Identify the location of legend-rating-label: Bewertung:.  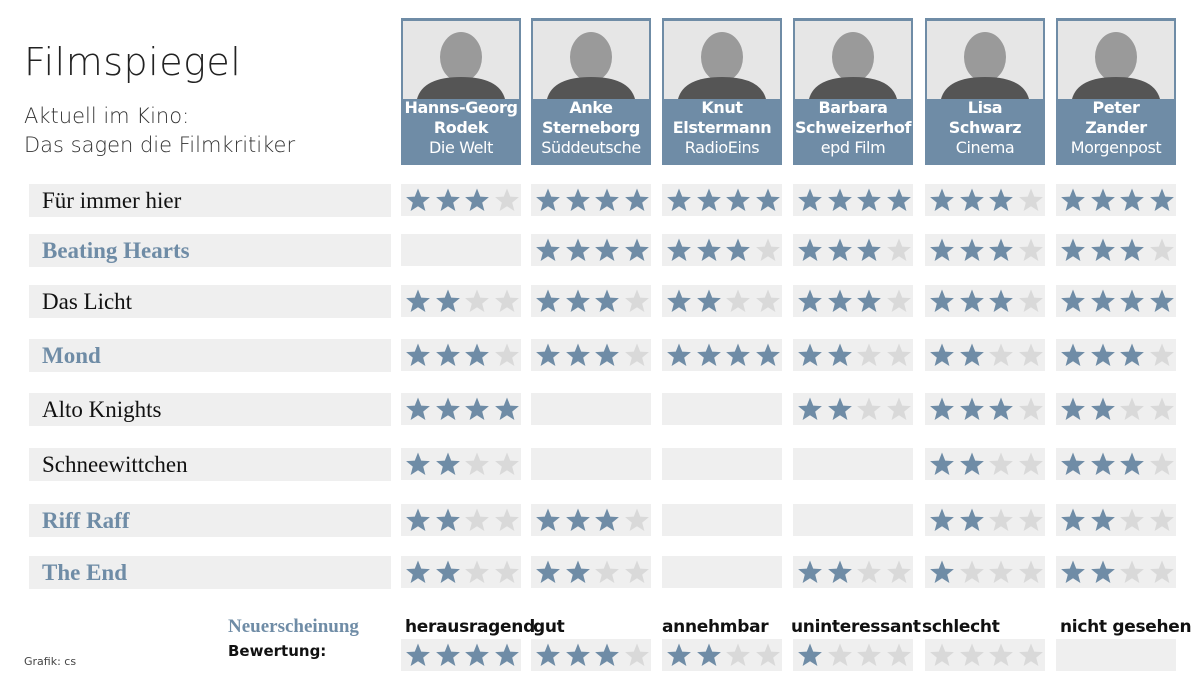
(277, 651).